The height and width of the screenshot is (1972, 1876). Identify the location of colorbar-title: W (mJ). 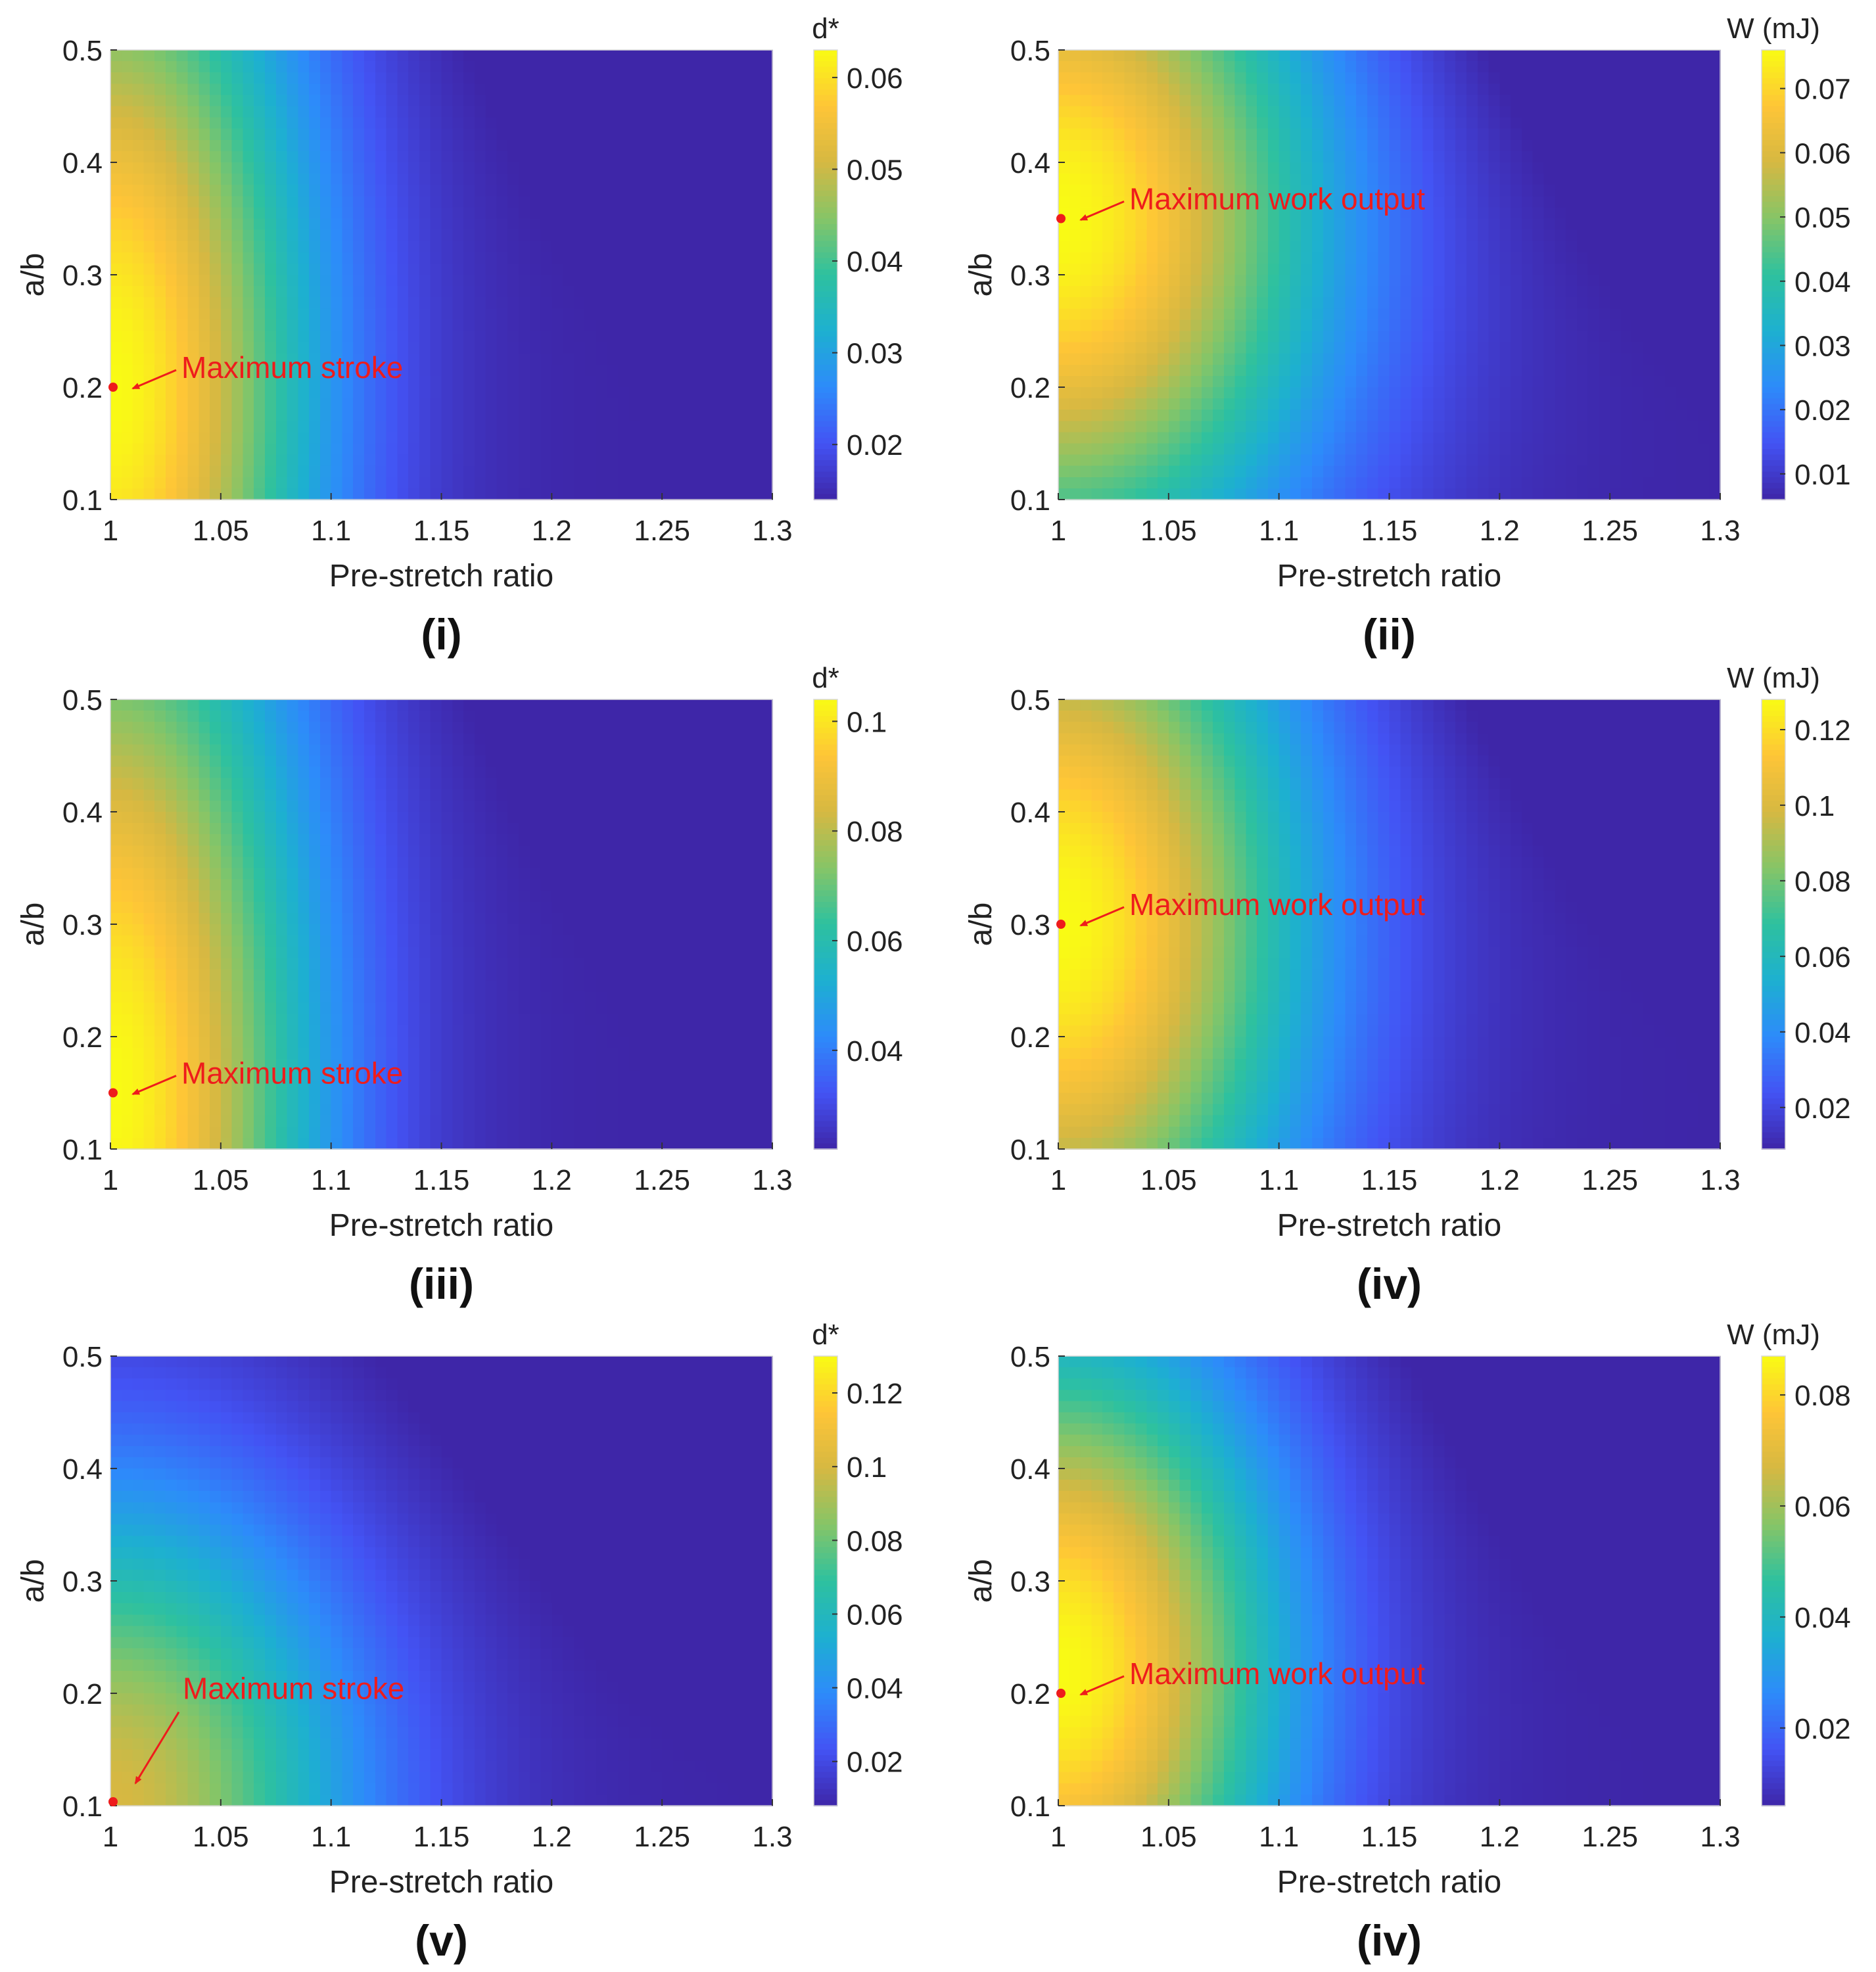
(1773, 1335).